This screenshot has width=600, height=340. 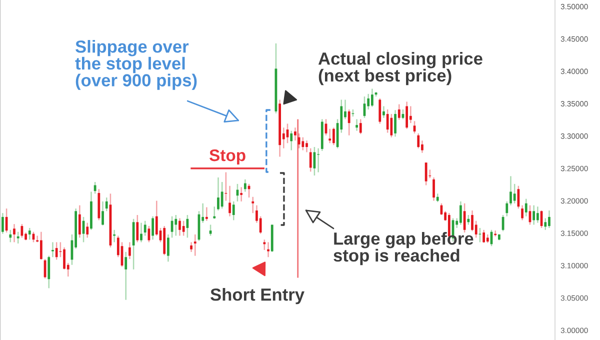 I want to click on annotation: Large gap before stop is reached, so click(x=404, y=249).